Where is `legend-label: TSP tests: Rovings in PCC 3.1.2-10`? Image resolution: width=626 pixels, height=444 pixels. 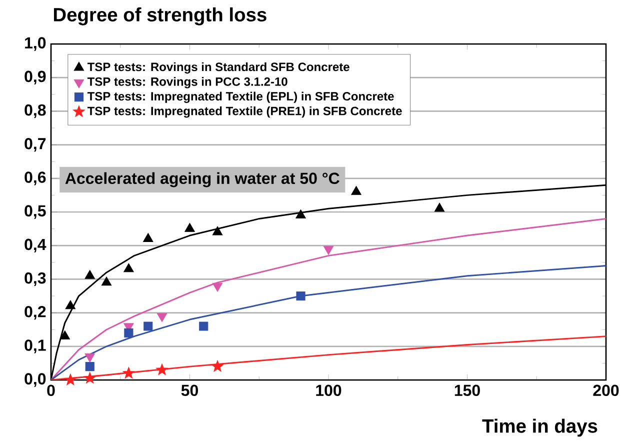
legend-label: TSP tests: Rovings in PCC 3.1.2-10 is located at coordinates (187, 82).